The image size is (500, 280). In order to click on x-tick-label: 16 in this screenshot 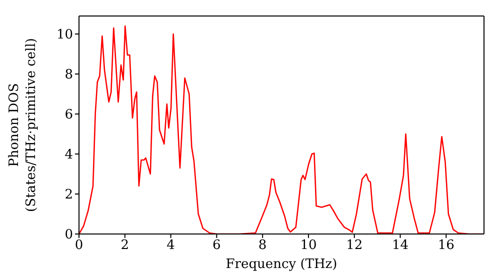, I will do `click(446, 246)`.